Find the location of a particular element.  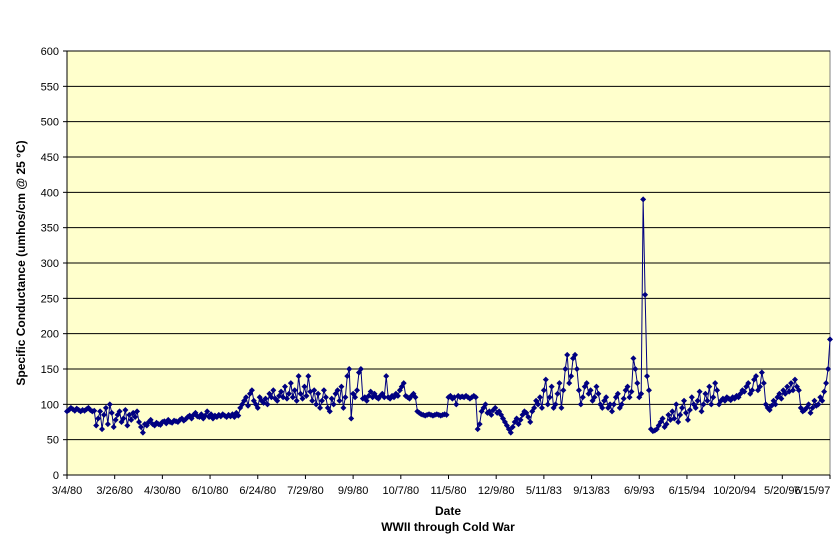

y-axis-title: Specific Conductance (umhos/cm @ 25 °C) is located at coordinates (21, 262).